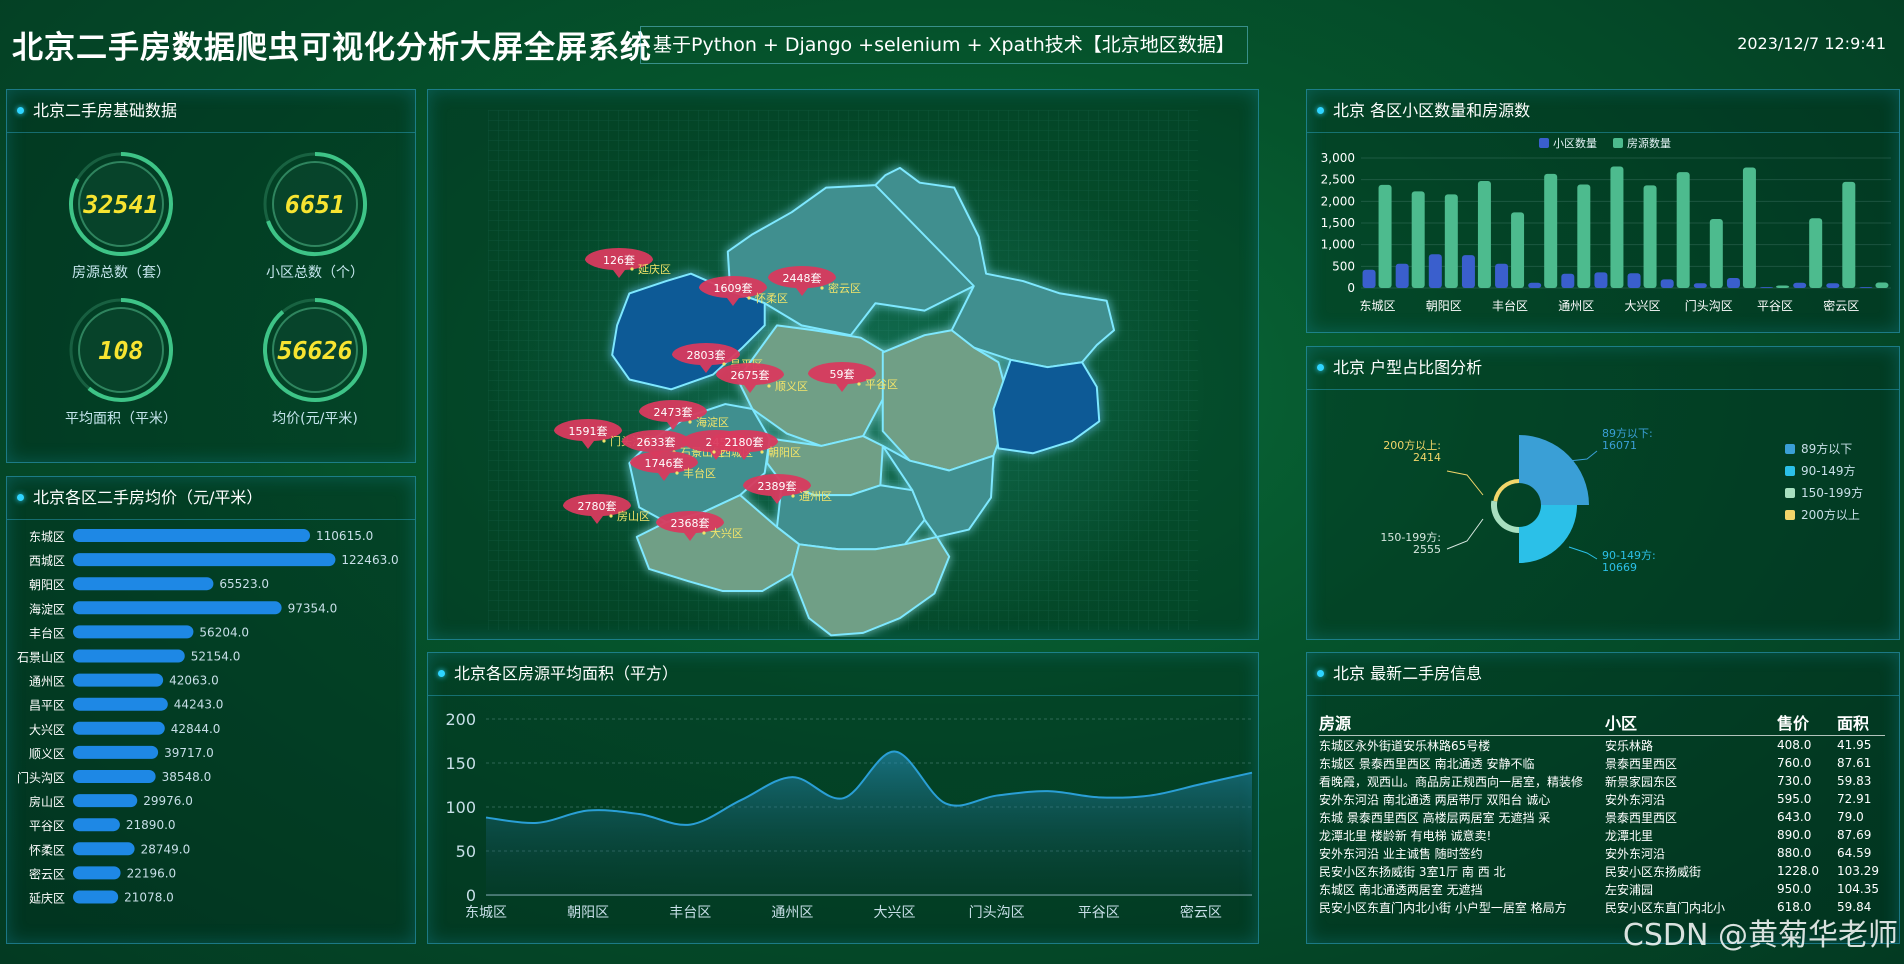  Describe the element at coordinates (1408, 673) in the screenshot. I see `panel-title-text: 北京 最新二手房信息` at that location.